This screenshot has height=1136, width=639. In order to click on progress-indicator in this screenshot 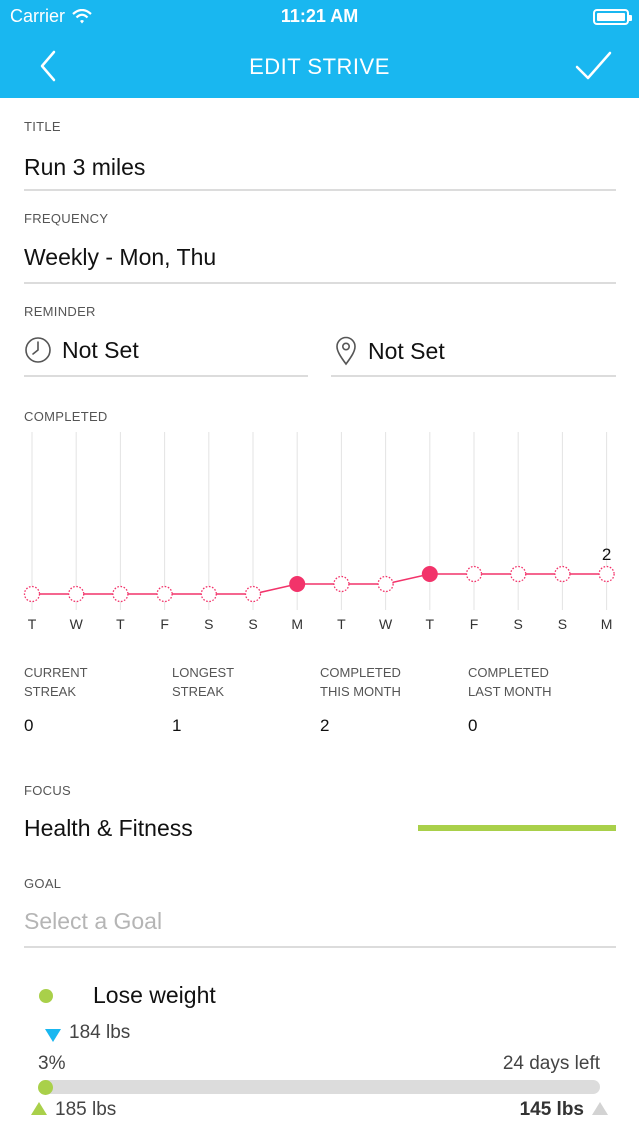, I will do `click(45, 1087)`.